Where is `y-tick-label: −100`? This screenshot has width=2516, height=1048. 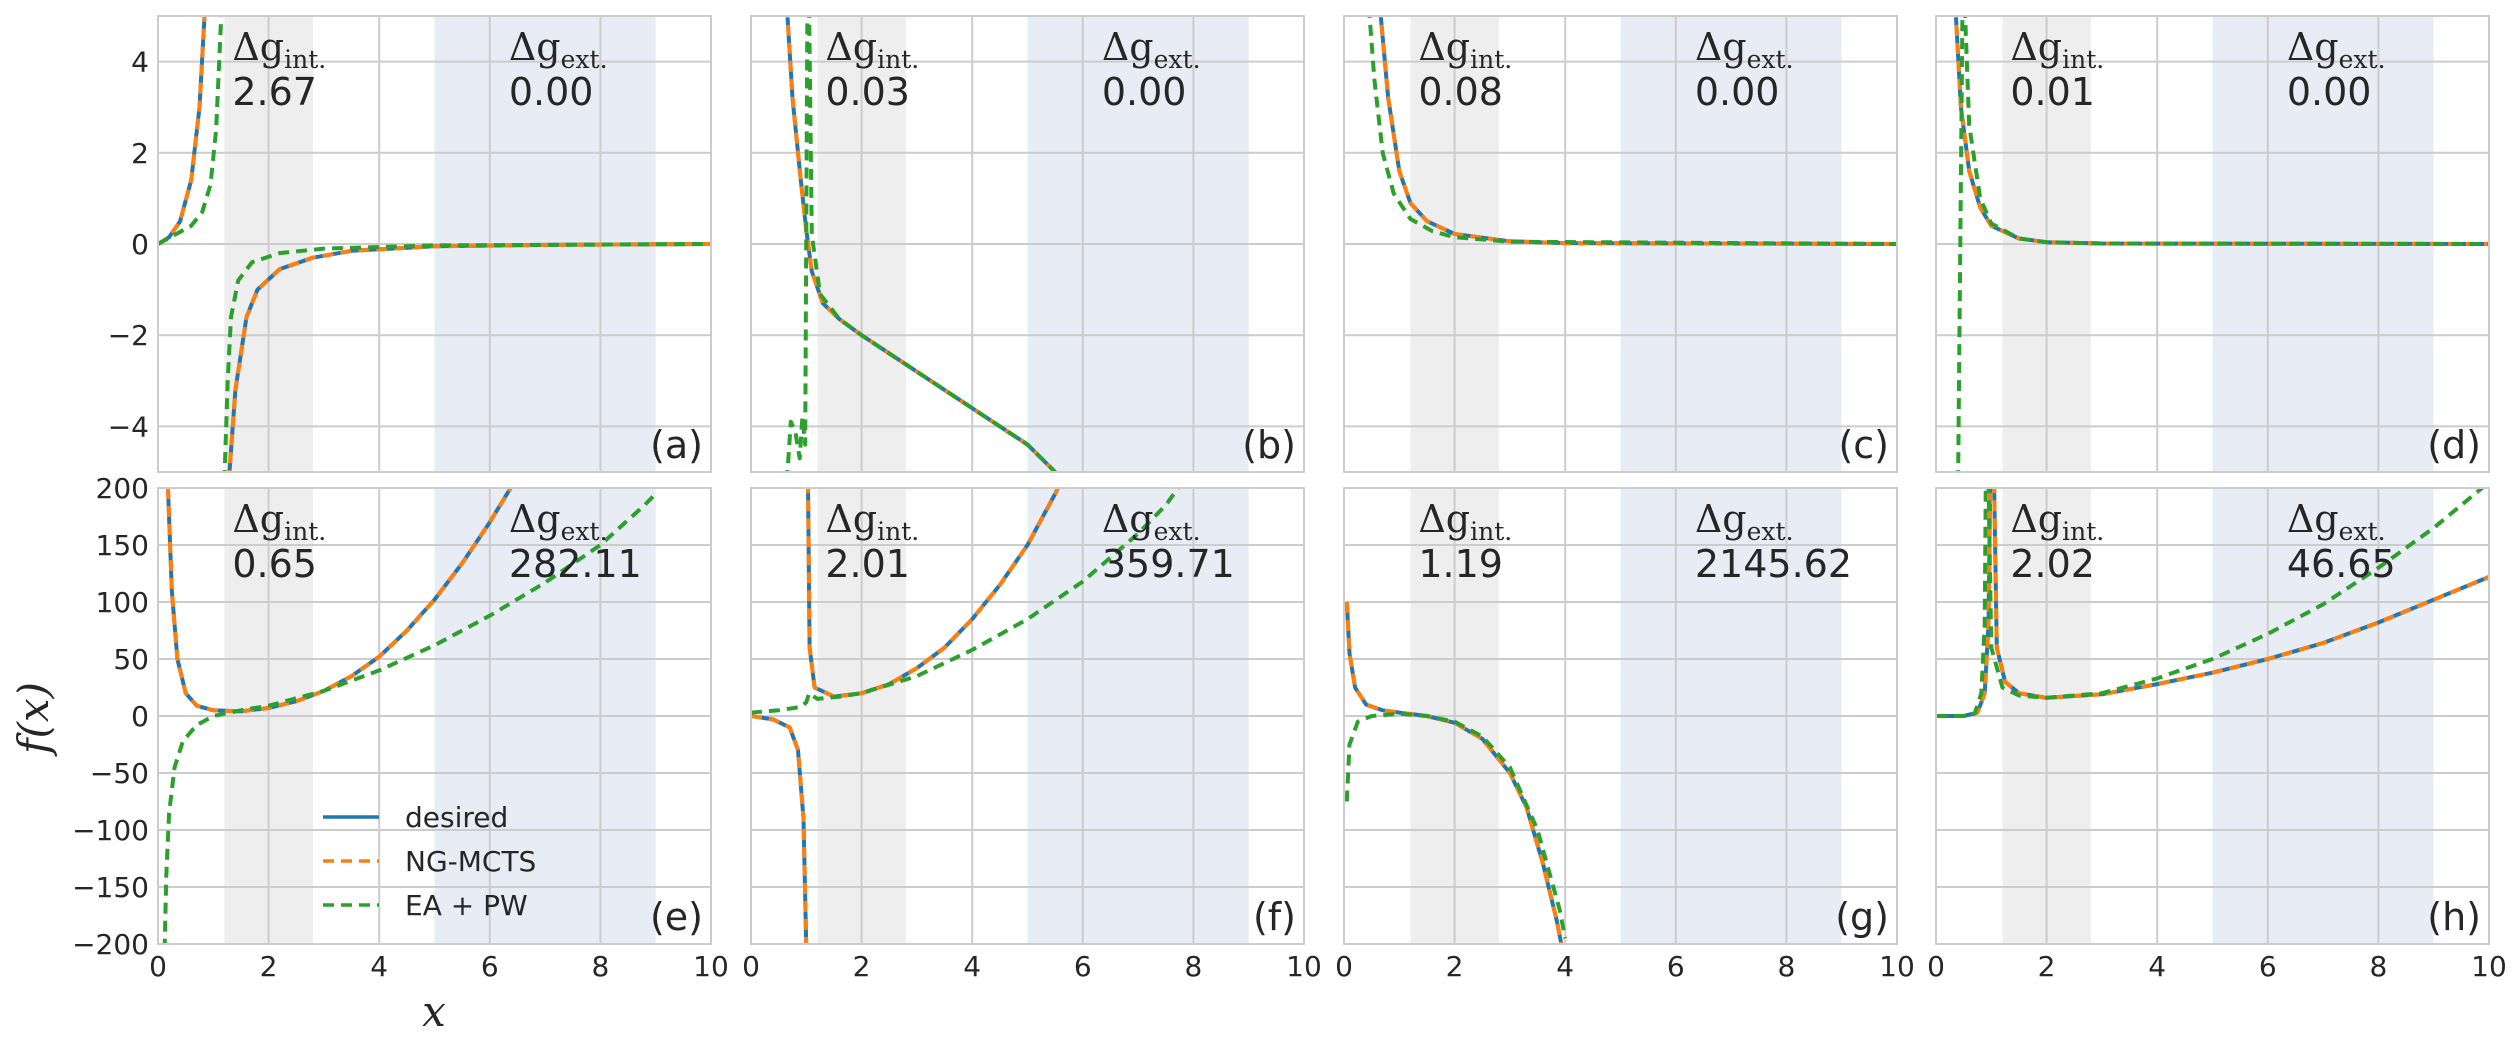 y-tick-label: −100 is located at coordinates (110, 830).